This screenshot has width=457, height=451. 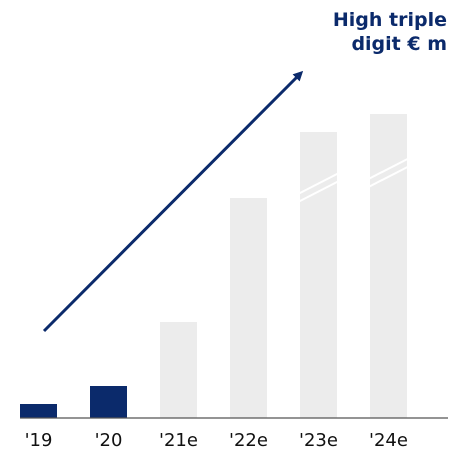 What do you see at coordinates (216, 440) in the screenshot?
I see `x-tick-labels: '19 '20 '21e '22e '23e '24e` at bounding box center [216, 440].